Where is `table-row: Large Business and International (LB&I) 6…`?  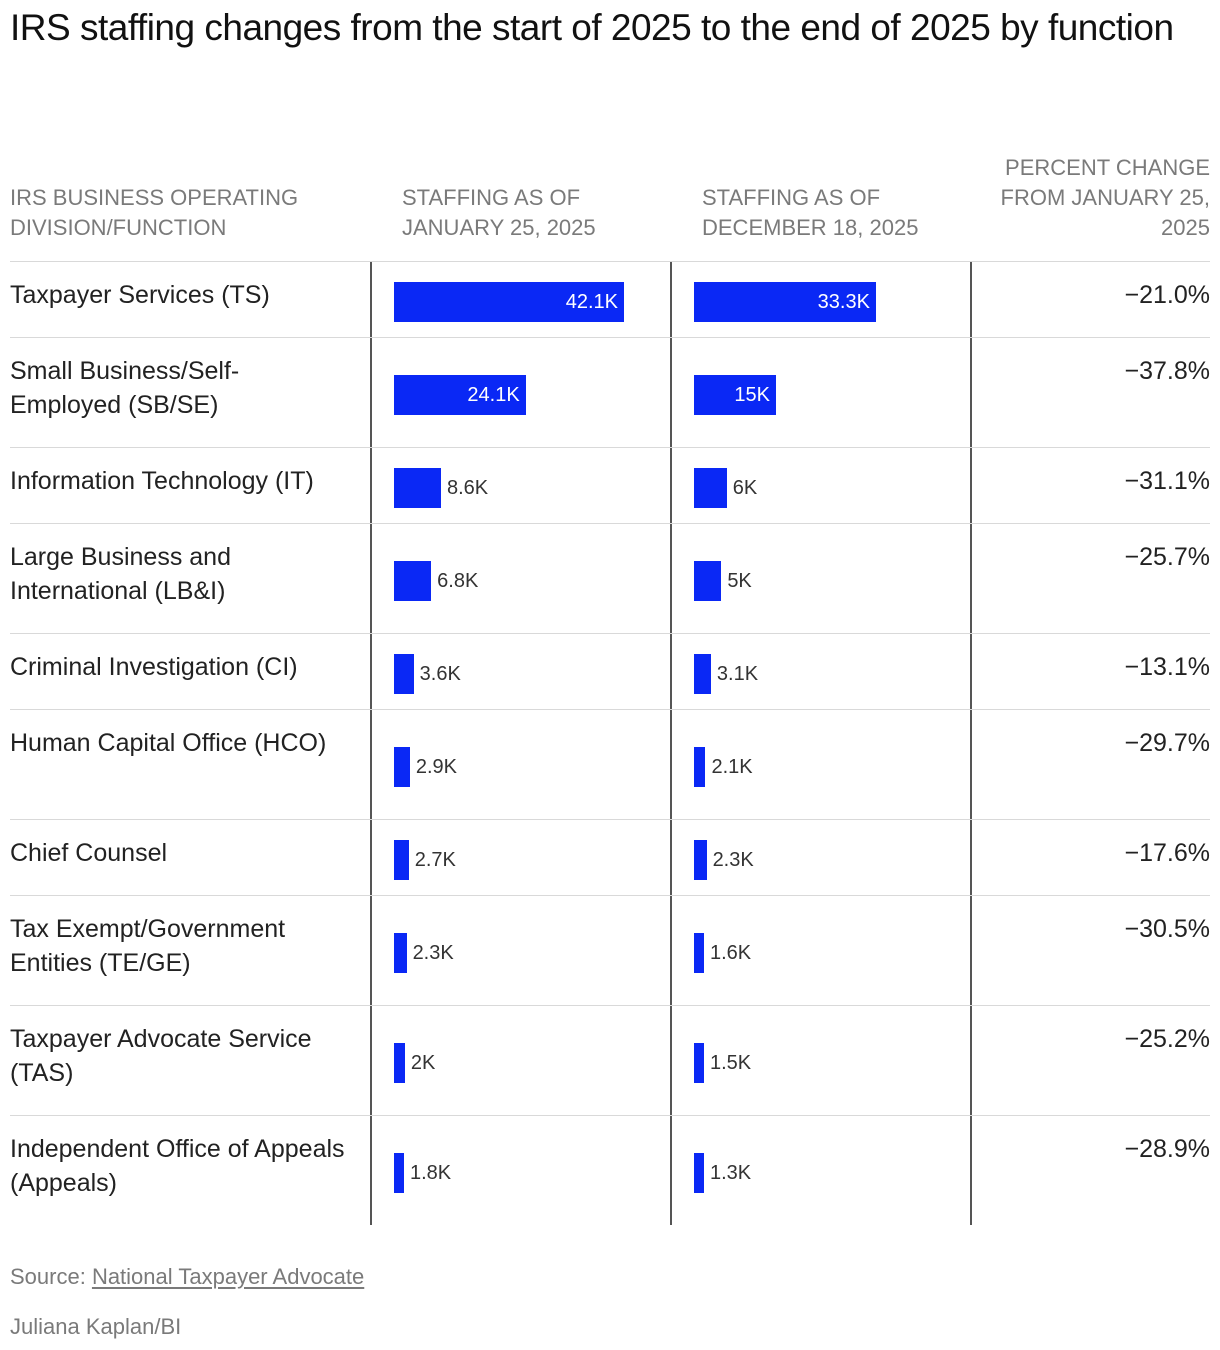
table-row: Large Business and International (LB&I) 6… is located at coordinates (610, 578).